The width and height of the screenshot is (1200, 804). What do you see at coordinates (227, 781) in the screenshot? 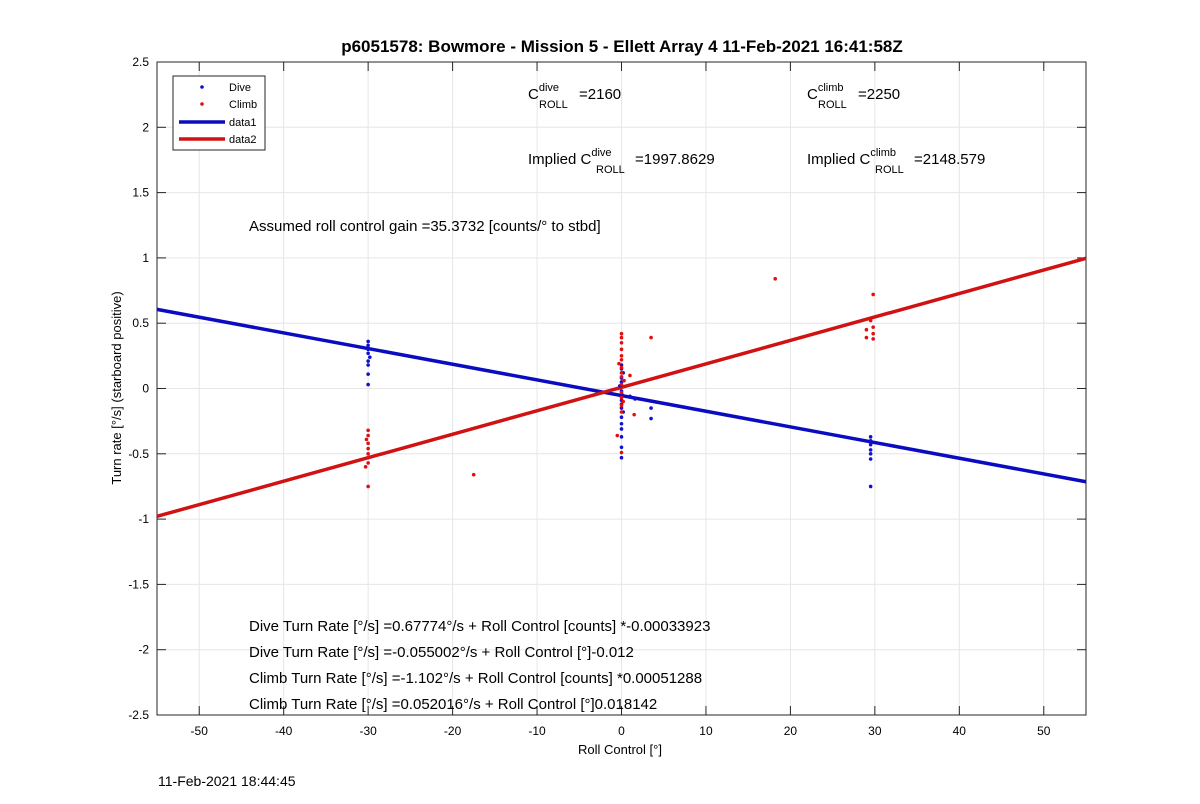
I see `footer-timestamp: 11-Feb-2021 18:44:45` at bounding box center [227, 781].